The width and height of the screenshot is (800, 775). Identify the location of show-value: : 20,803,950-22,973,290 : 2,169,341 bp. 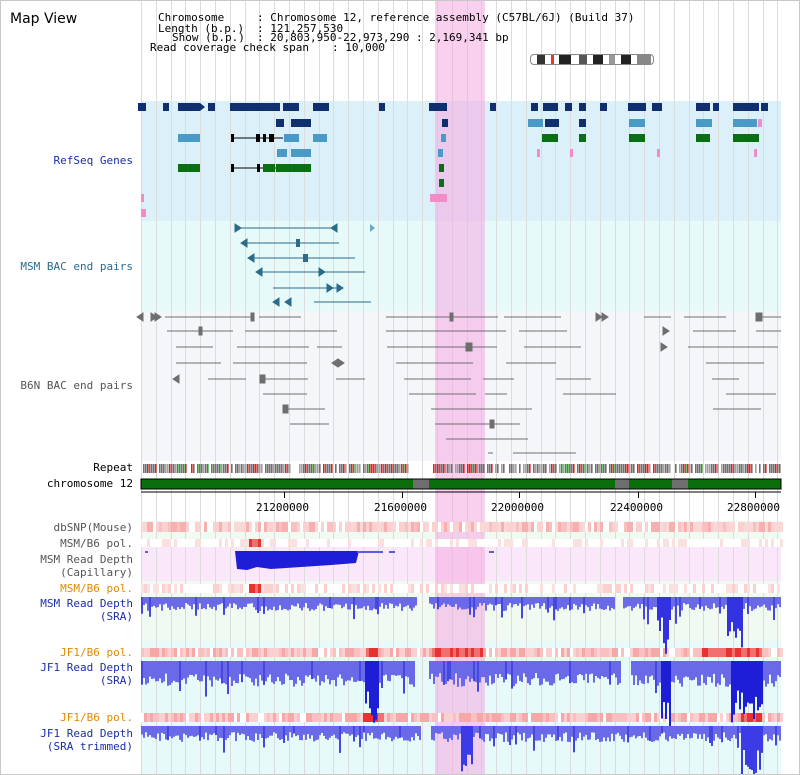
(383, 37).